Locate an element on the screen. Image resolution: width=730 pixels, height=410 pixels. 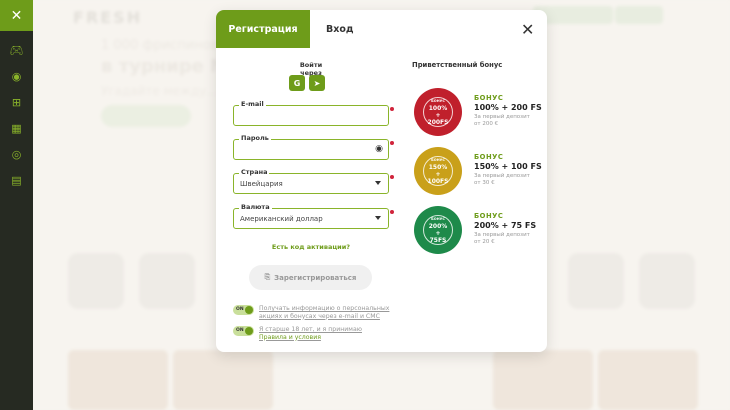
password-label: Пароль is located at coordinates (255, 138).